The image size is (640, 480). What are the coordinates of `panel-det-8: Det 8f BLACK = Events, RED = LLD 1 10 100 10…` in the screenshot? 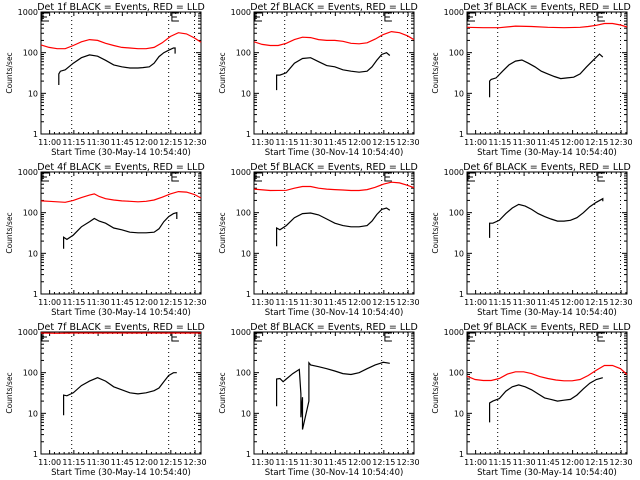 It's located at (319, 400).